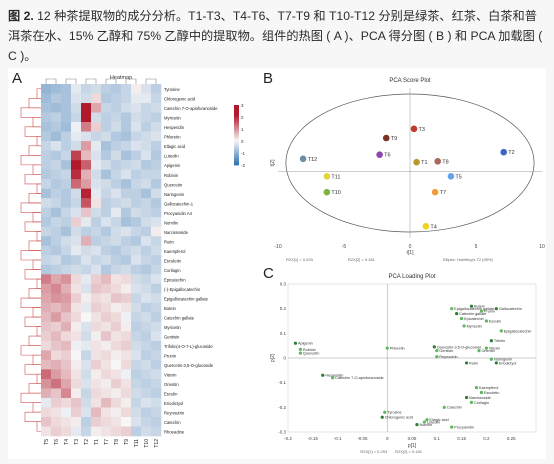 Image resolution: width=554 pixels, height=464 pixels. What do you see at coordinates (121, 78) in the screenshot?
I see `heatmap-title: Heatmap` at bounding box center [121, 78].